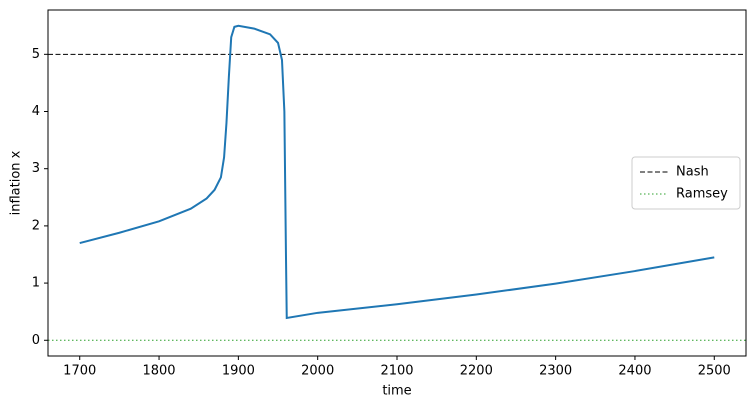 Image resolution: width=756 pixels, height=410 pixels. I want to click on x-tick-label: 2200, so click(476, 371).